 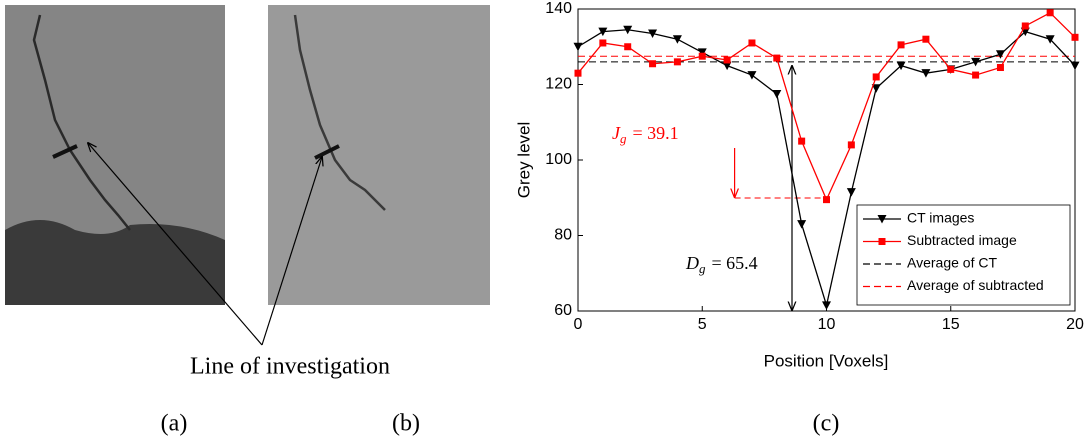 I want to click on x-axis-label: Position [Voxels], so click(x=826, y=360).